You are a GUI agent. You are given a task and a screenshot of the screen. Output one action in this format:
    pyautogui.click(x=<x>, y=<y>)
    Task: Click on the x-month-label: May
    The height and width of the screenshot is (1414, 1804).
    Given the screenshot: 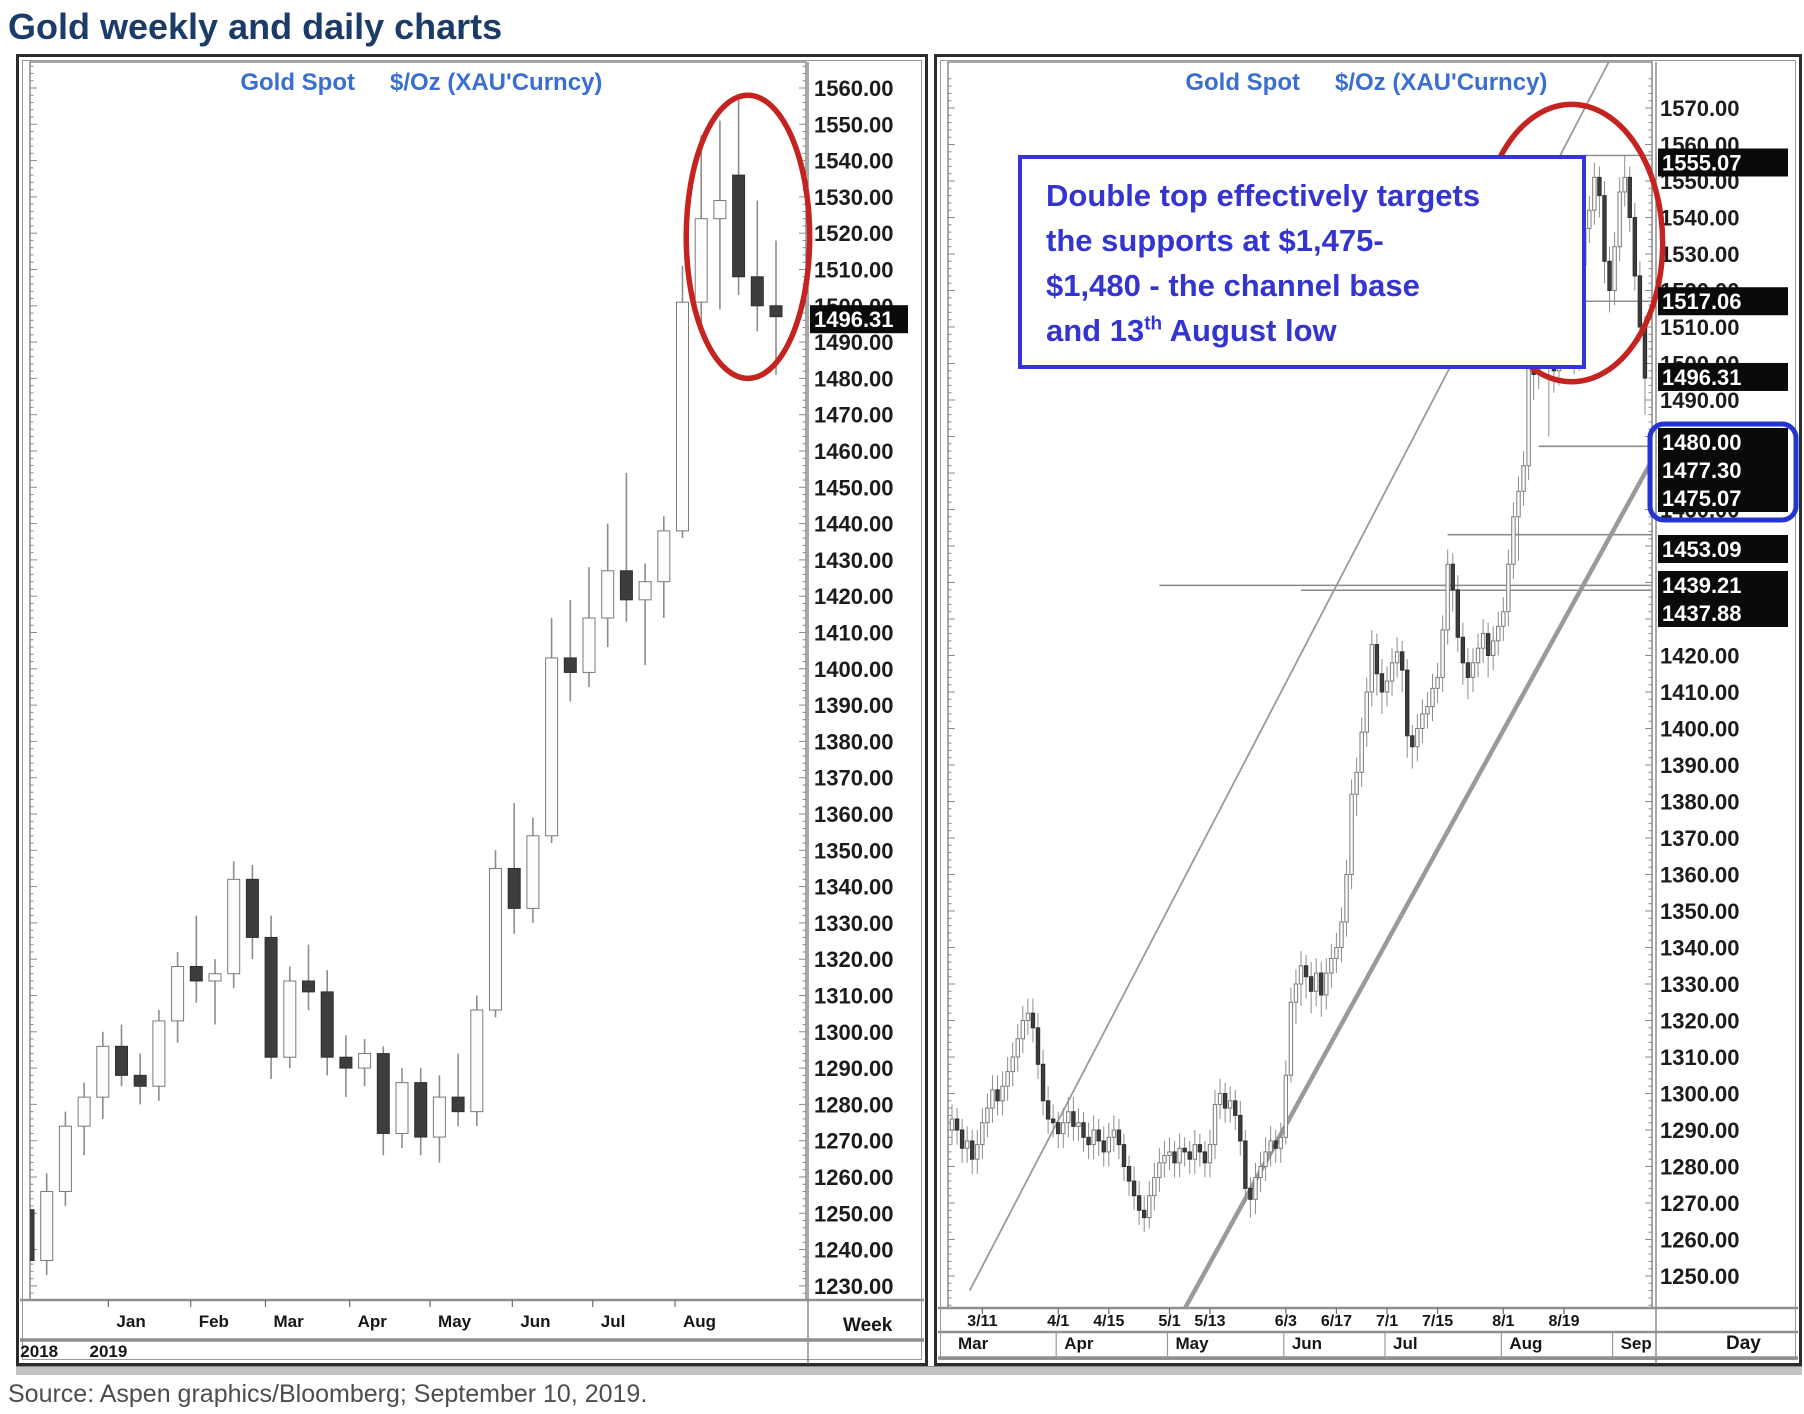 What is the action you would take?
    pyautogui.click(x=455, y=1321)
    